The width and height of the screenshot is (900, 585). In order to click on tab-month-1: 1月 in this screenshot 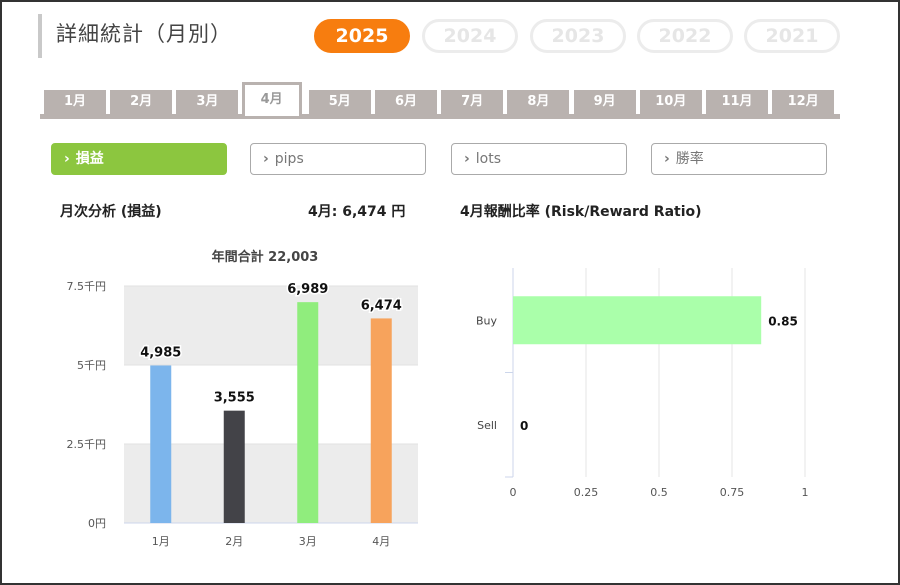, I will do `click(75, 102)`.